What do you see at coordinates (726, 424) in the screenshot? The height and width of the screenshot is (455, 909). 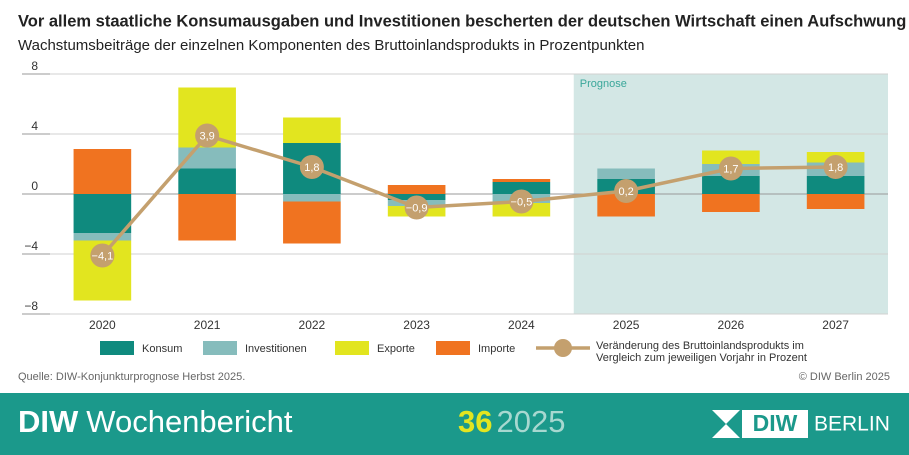 I see `logo-mark` at bounding box center [726, 424].